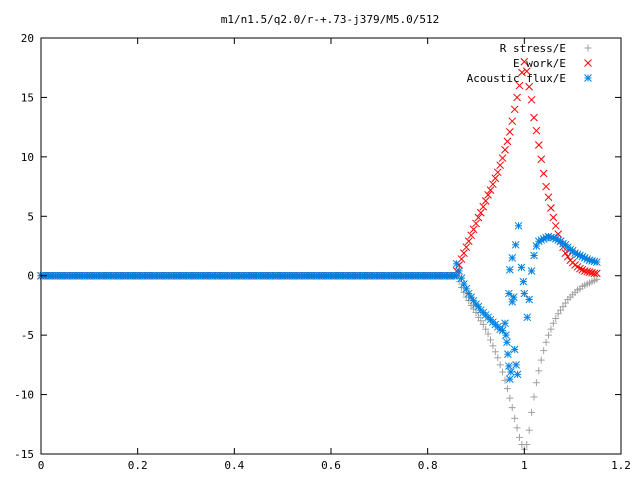  What do you see at coordinates (30, 276) in the screenshot?
I see `y-tick-label: 0` at bounding box center [30, 276].